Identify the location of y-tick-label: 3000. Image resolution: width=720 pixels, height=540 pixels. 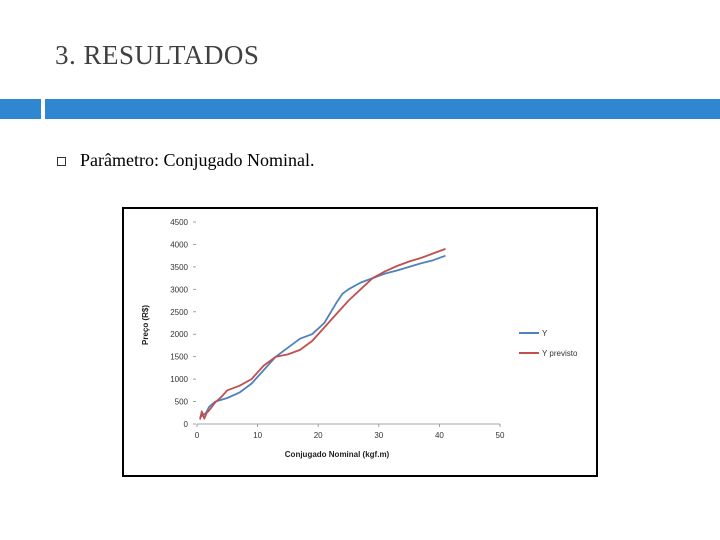
(179, 289).